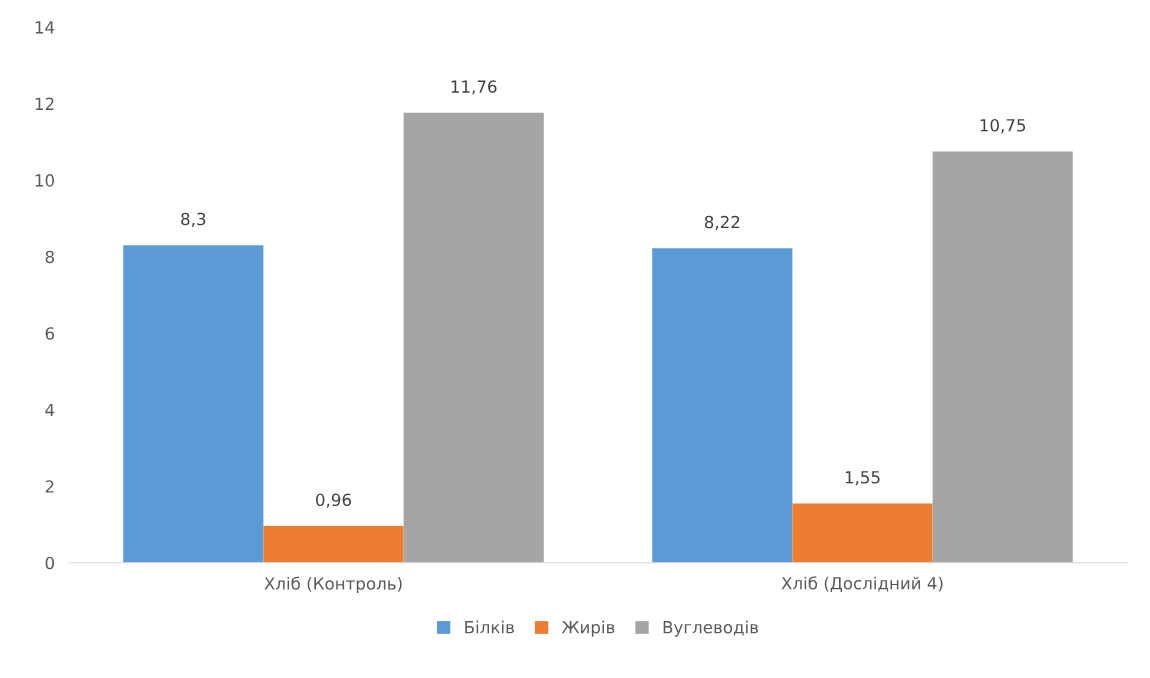  I want to click on data-label: 1,55, so click(862, 478).